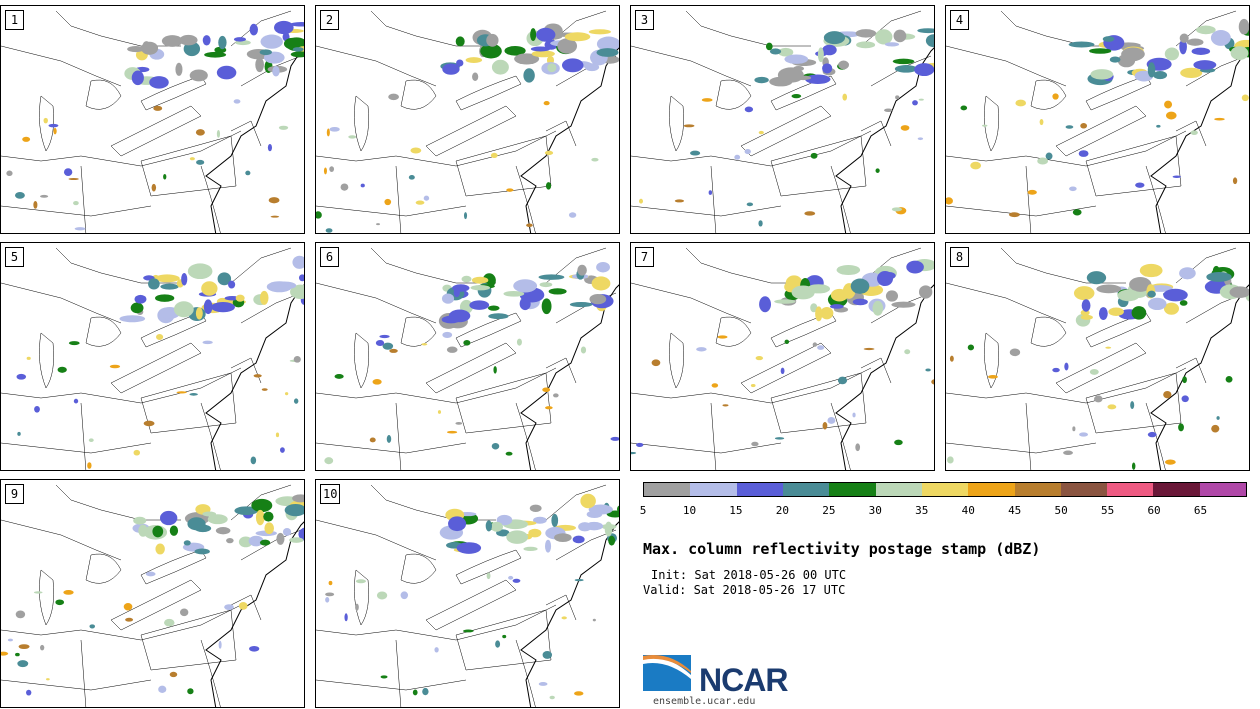  Describe the element at coordinates (968, 510) in the screenshot. I see `colorbar-tick: 40` at that location.